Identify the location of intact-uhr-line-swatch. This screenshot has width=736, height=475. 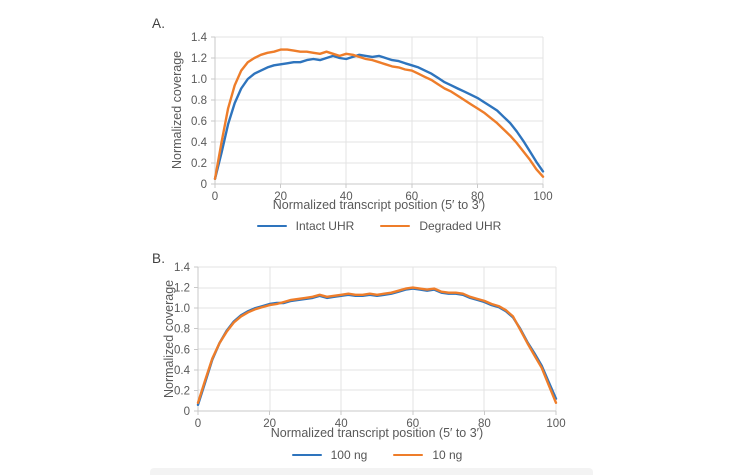
(271, 226).